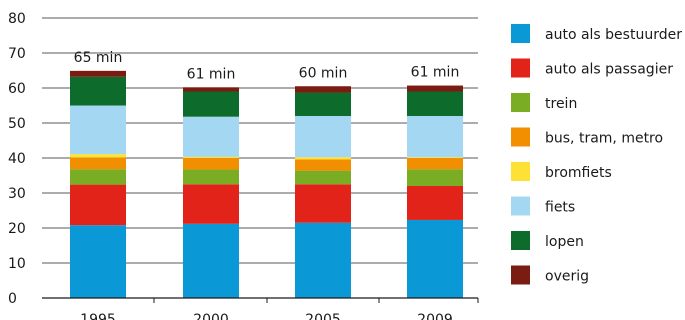 The height and width of the screenshot is (320, 685). What do you see at coordinates (564, 242) in the screenshot?
I see `legend-label: lopen` at bounding box center [564, 242].